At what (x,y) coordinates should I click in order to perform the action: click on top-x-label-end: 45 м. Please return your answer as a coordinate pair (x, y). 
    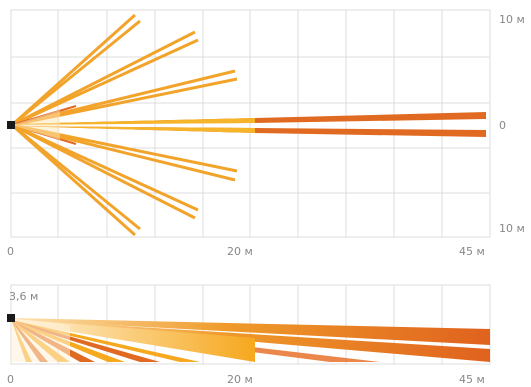
    Looking at the image, I should click on (472, 251).